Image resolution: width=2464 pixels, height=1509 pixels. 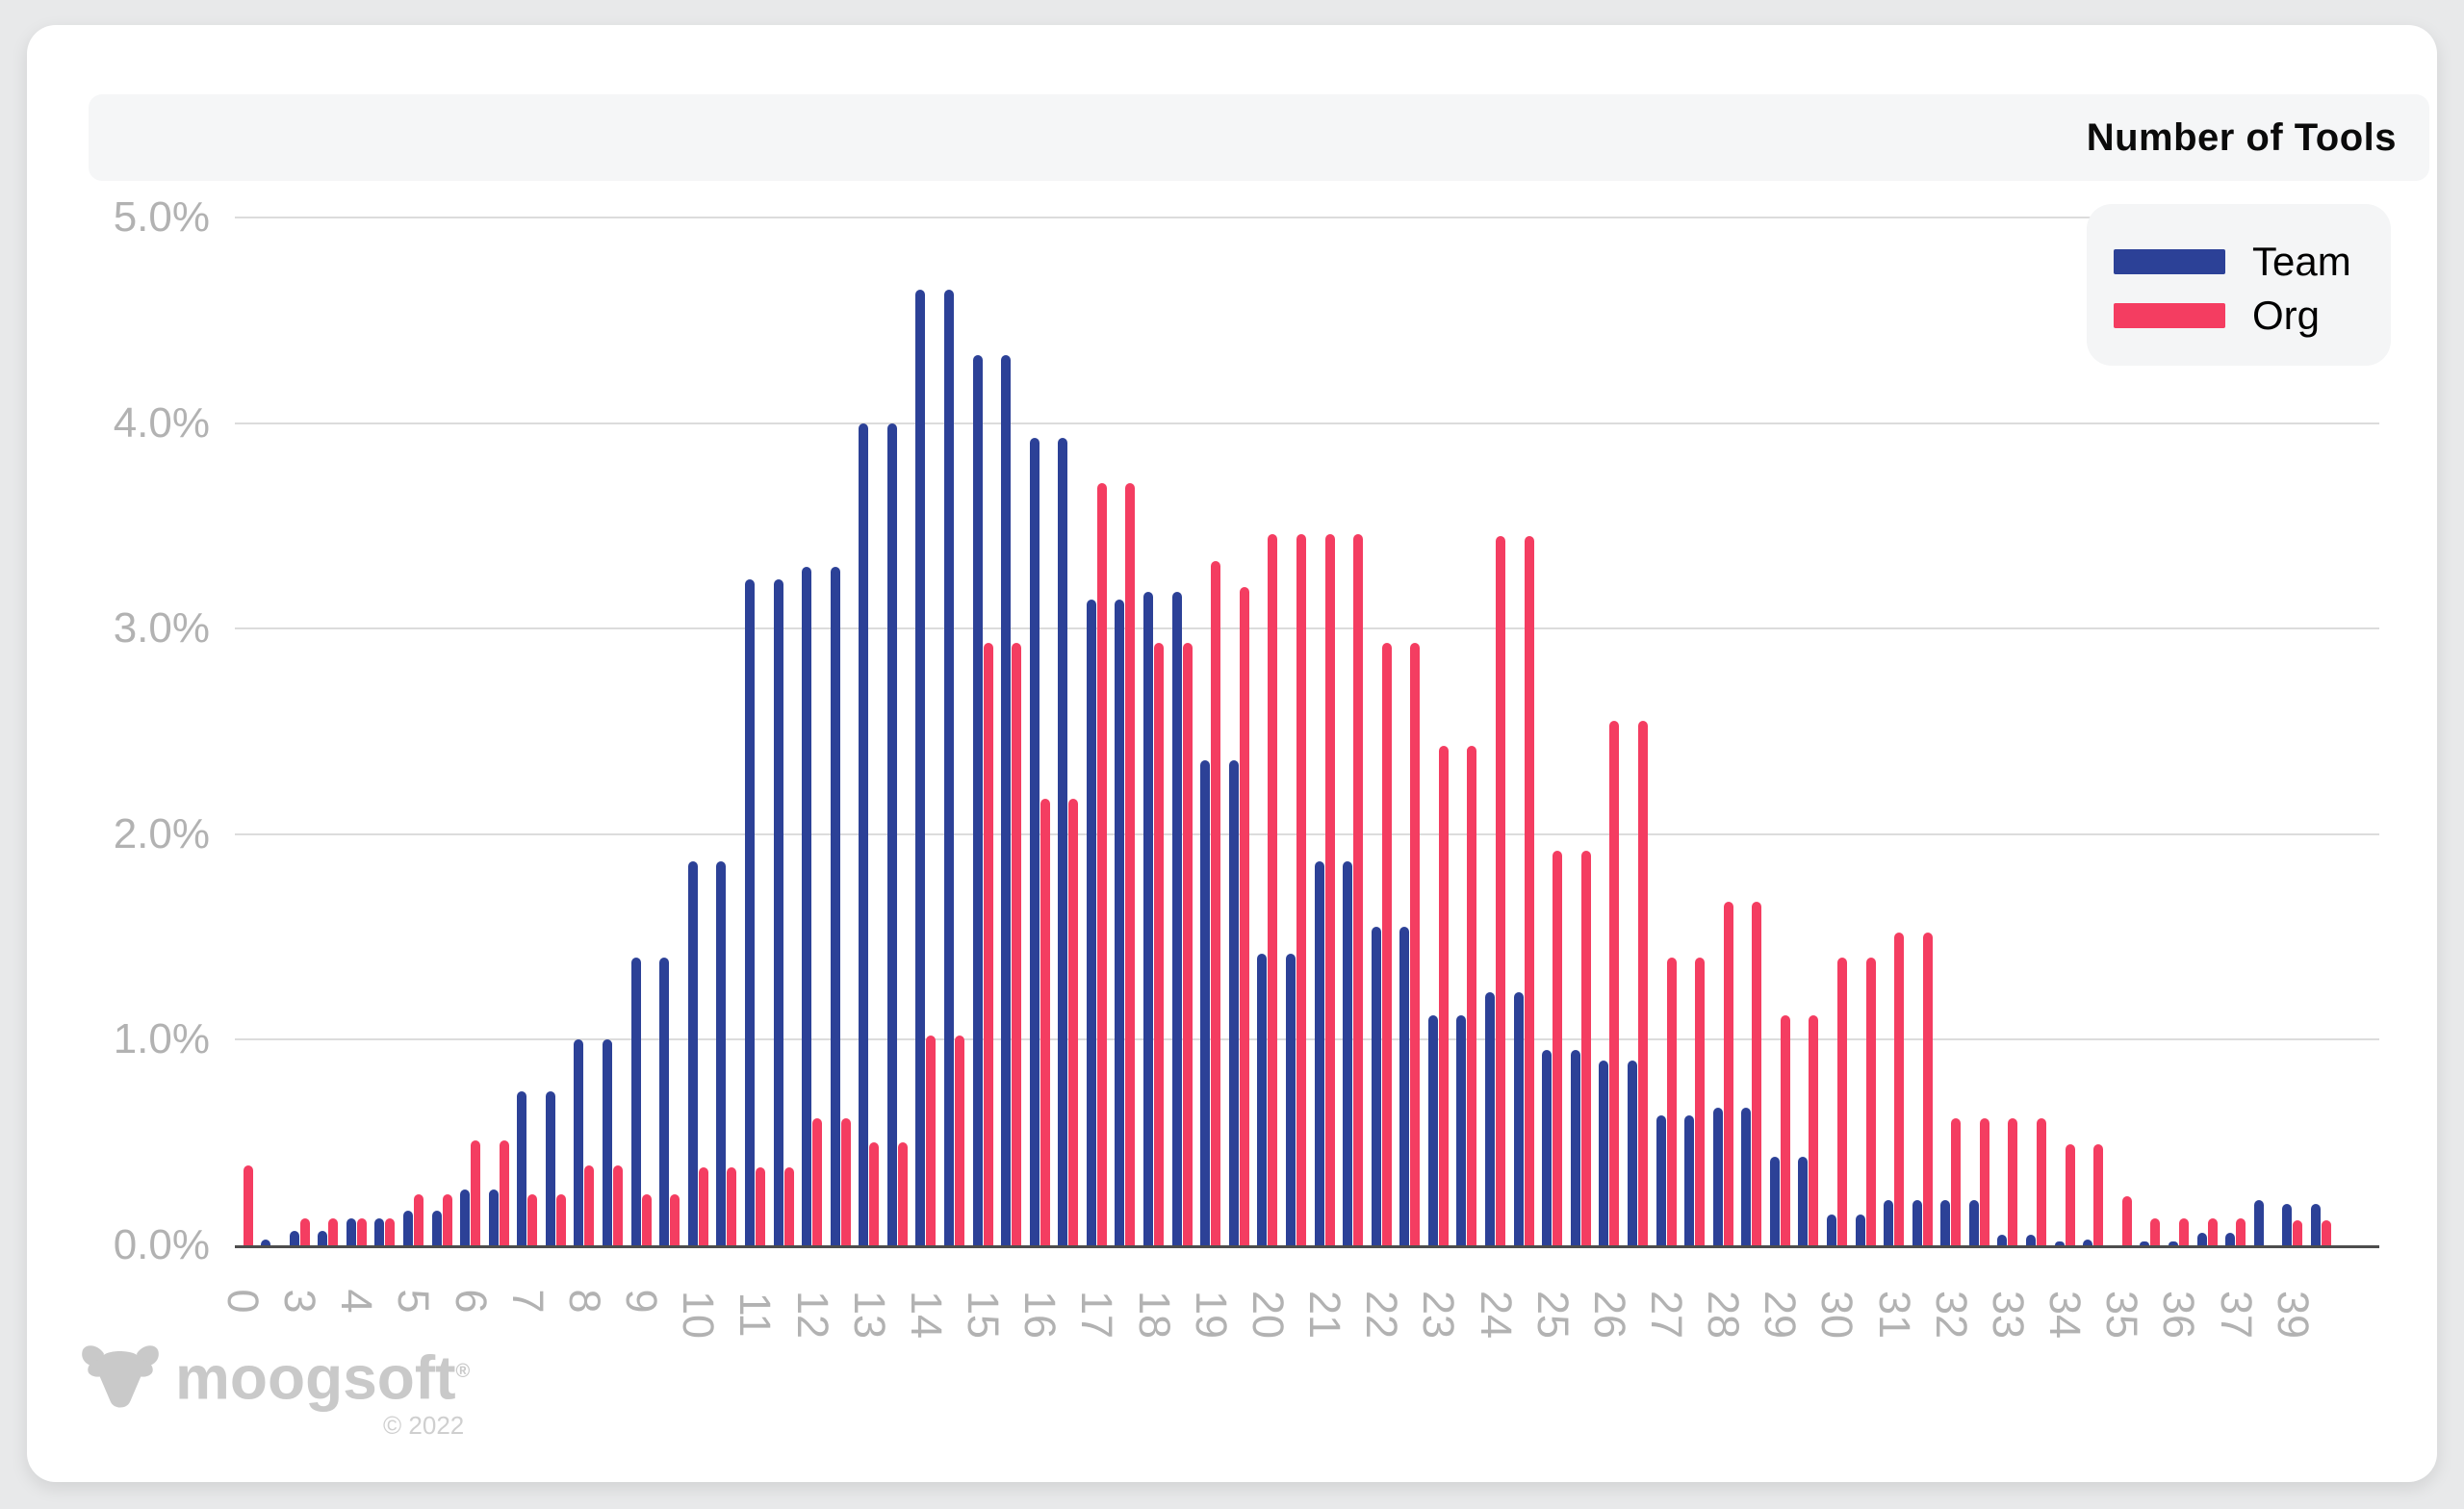 I want to click on cow-icon, so click(x=120, y=1380).